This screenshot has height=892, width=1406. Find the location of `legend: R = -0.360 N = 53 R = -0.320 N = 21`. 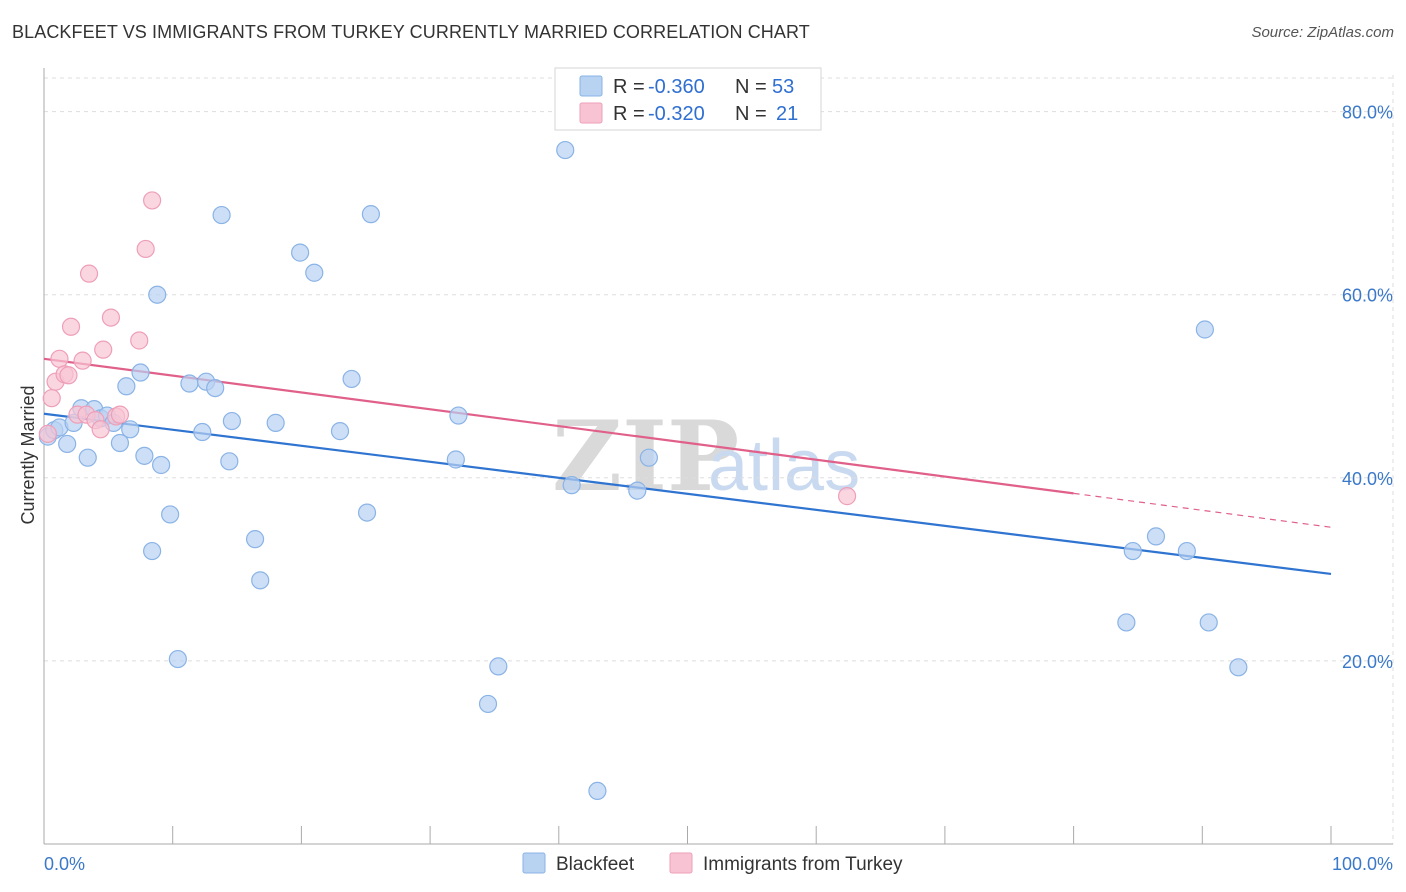

legend: R = -0.360 N = 53 R = -0.320 N = 21 is located at coordinates (688, 99).